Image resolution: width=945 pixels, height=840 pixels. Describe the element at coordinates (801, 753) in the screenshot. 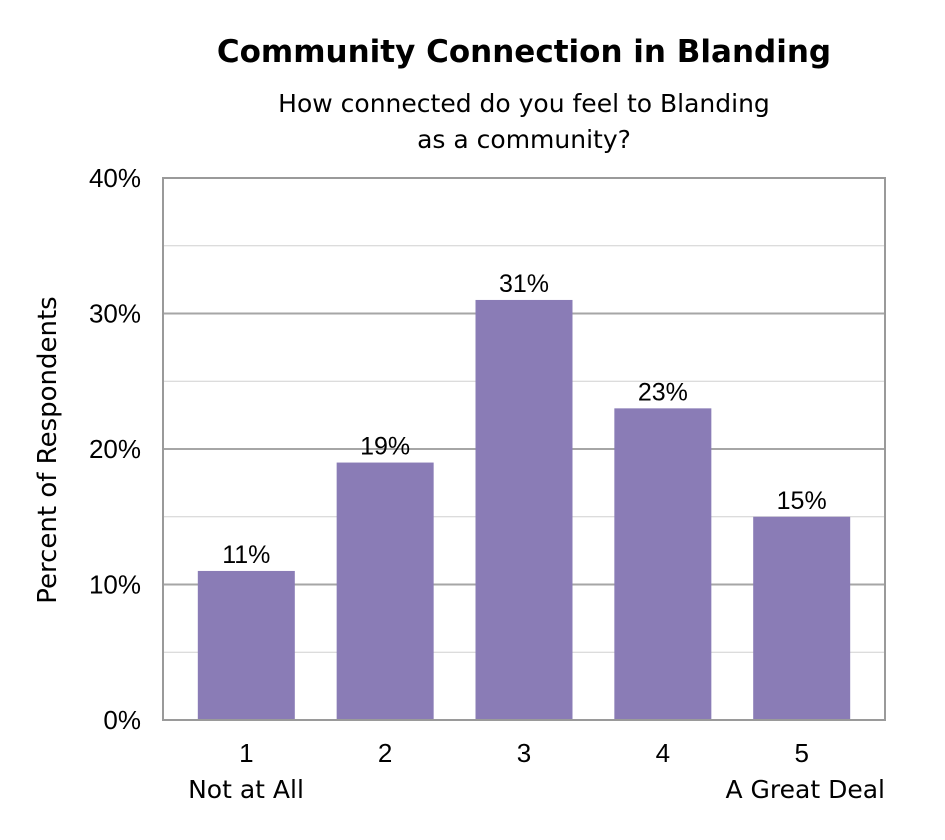

I see `x-tick-label: 5` at that location.